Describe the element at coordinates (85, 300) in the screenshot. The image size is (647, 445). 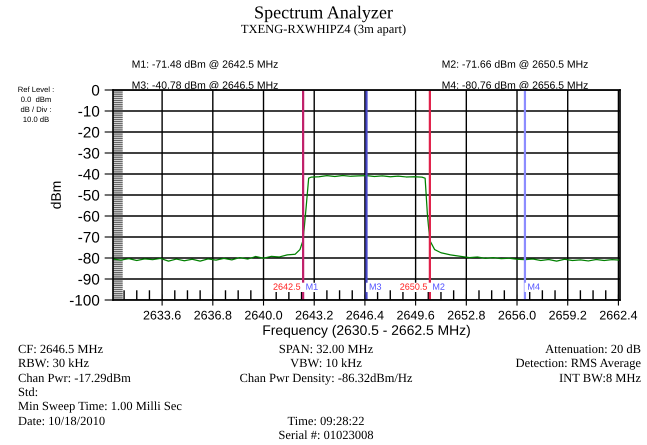
I see `y-tick-label: -100` at that location.